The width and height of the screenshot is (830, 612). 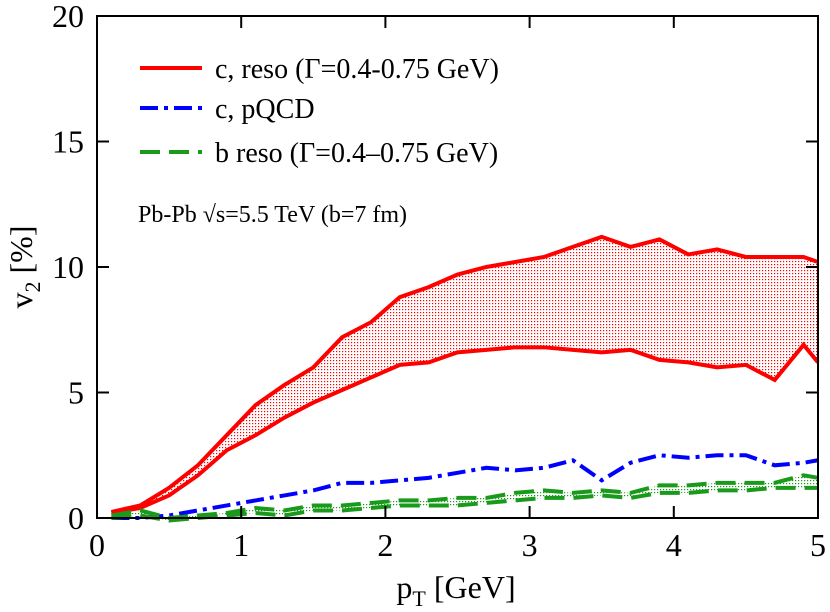 I want to click on y-tick-label: 10, so click(x=68, y=267).